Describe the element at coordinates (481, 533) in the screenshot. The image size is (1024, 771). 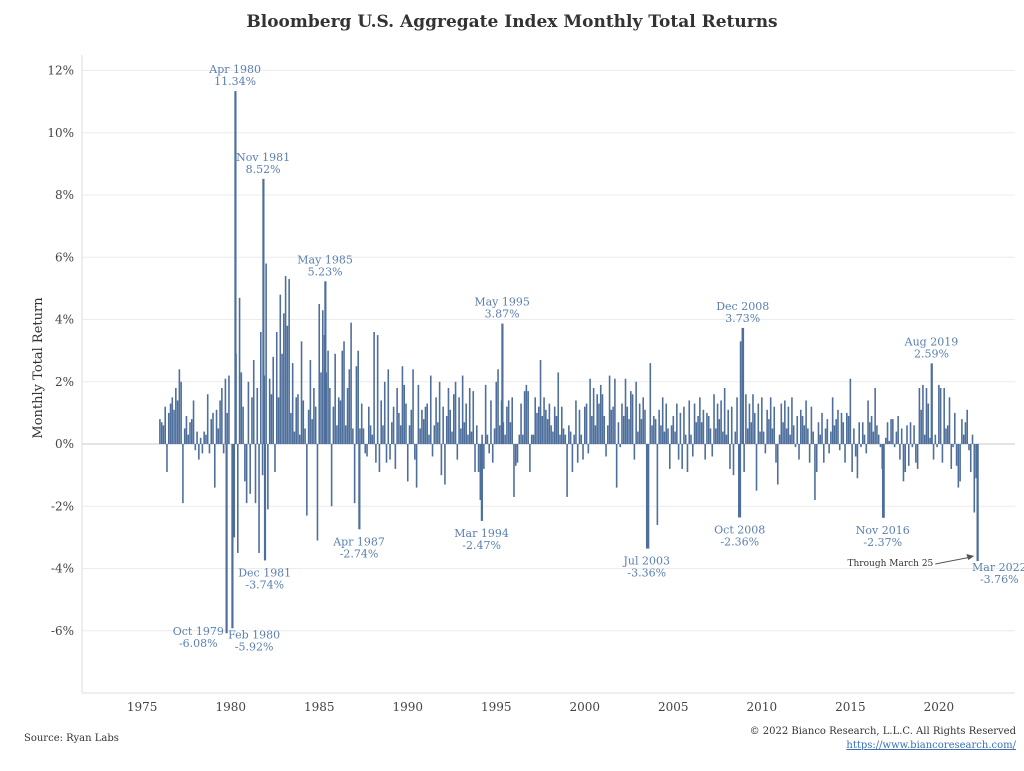
I see `data-label-date: Mar 1994` at that location.